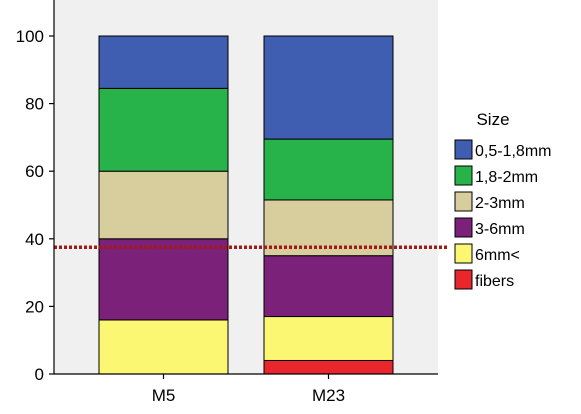 The image size is (581, 414). What do you see at coordinates (328, 367) in the screenshot?
I see `bar-segment-m23-fibers` at bounding box center [328, 367].